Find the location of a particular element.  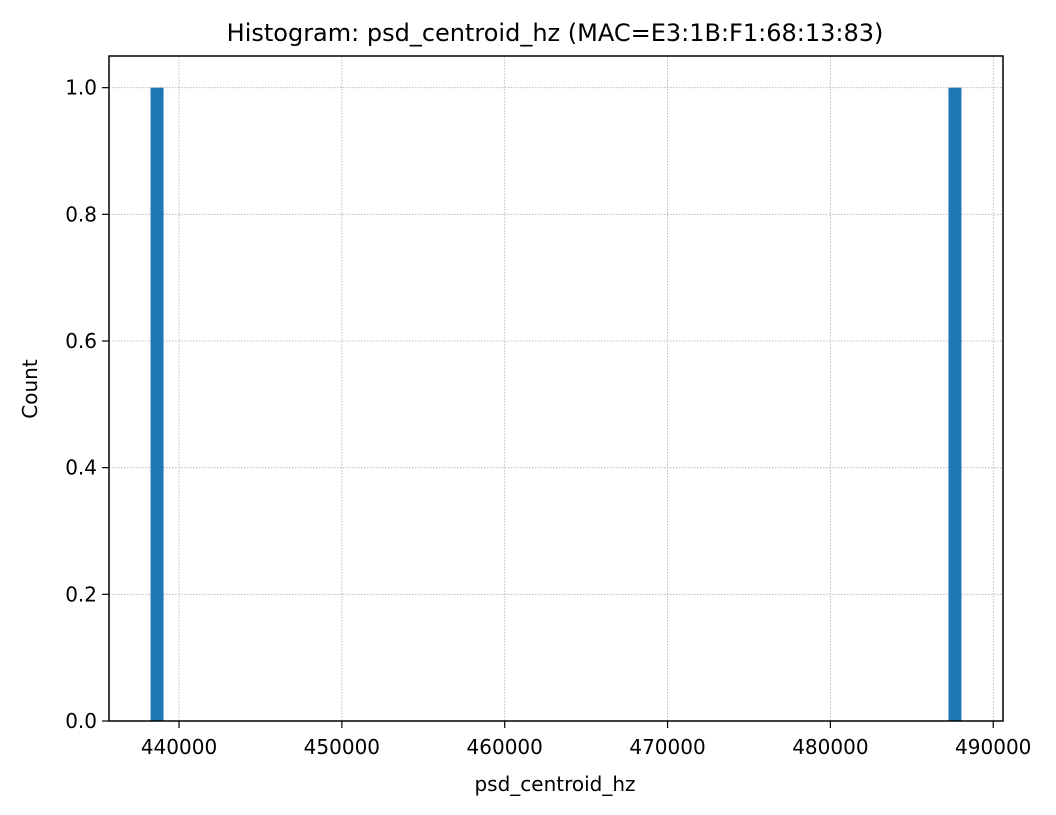

y-tick-label: 1.0 is located at coordinates (81, 88).